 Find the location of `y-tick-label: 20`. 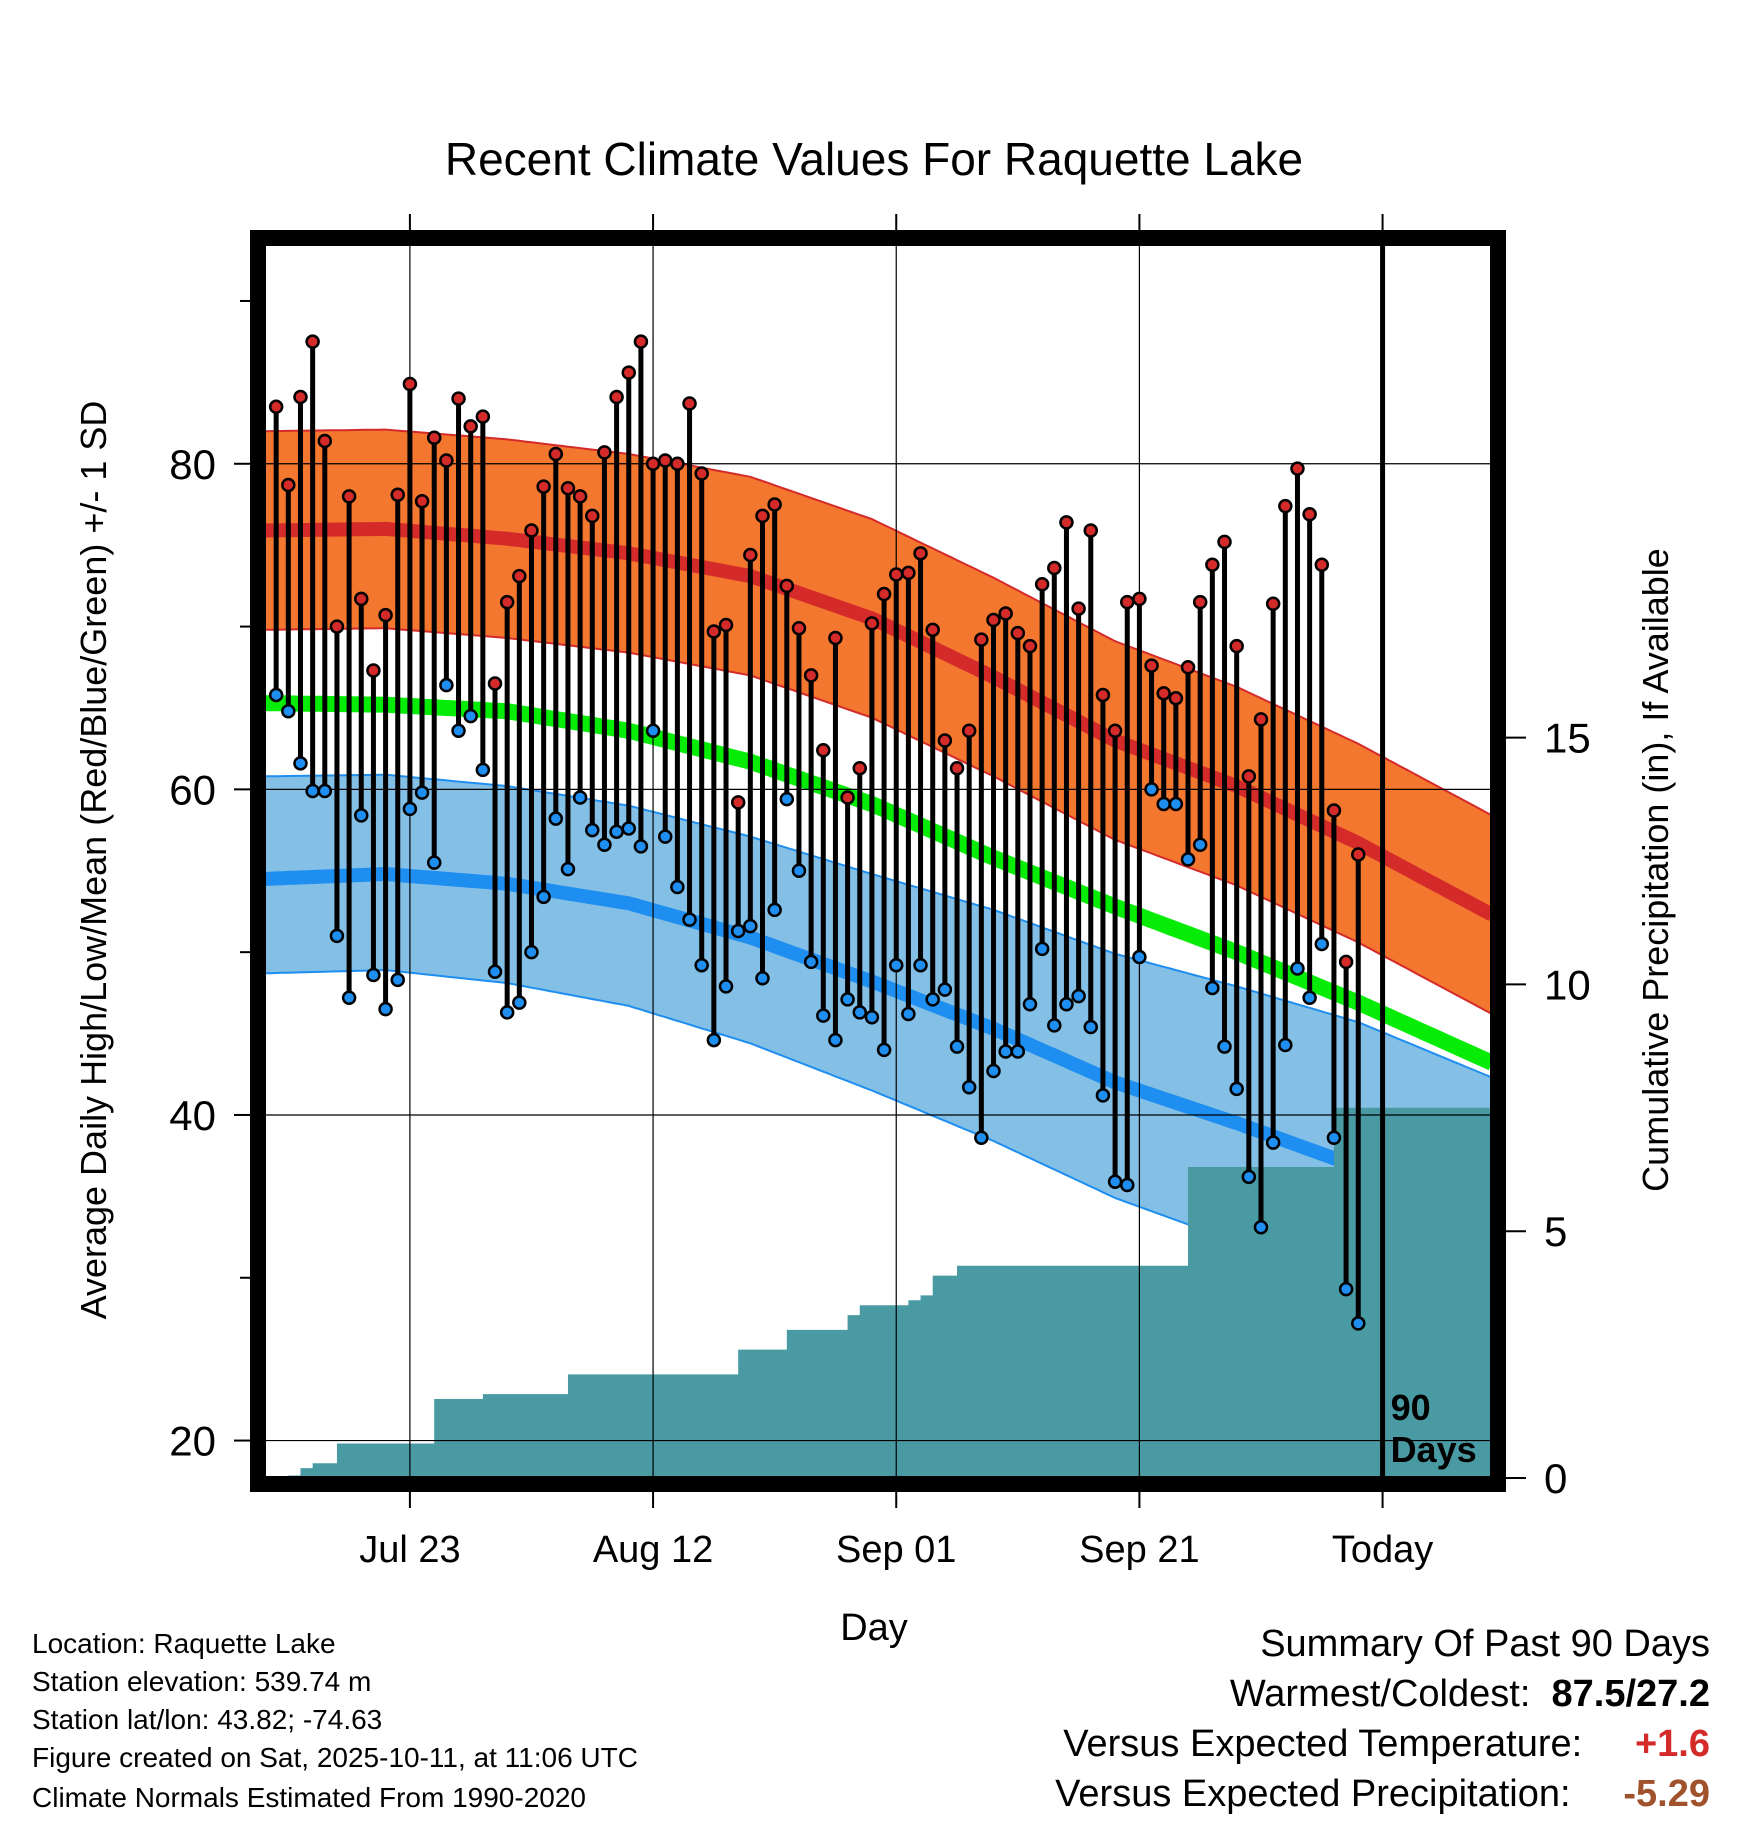

y-tick-label: 20 is located at coordinates (192, 1441).